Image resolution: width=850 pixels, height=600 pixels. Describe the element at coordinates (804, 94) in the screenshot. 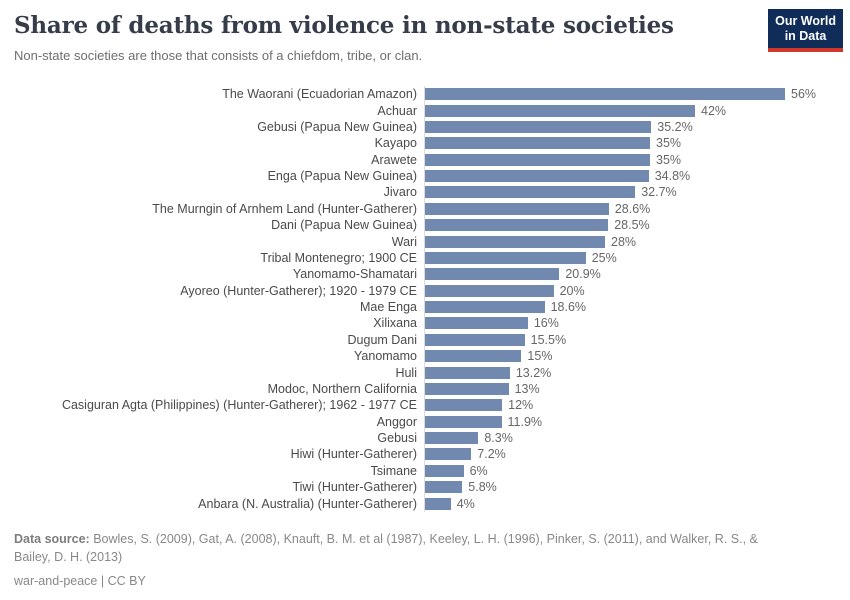

I see `value-label: 56%` at that location.